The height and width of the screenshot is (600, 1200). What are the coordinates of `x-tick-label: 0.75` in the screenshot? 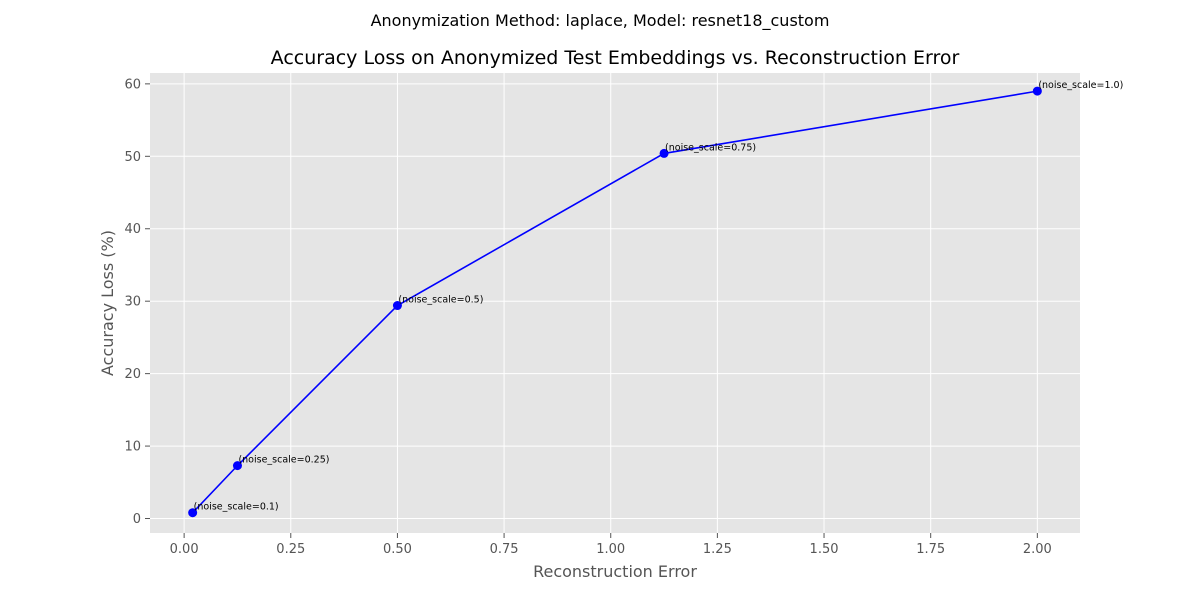 It's located at (504, 549).